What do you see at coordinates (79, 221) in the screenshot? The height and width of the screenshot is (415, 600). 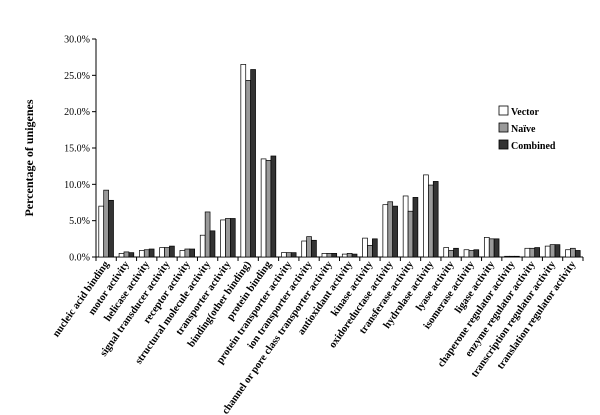 I see `y-tick-label: 5.0%` at bounding box center [79, 221].